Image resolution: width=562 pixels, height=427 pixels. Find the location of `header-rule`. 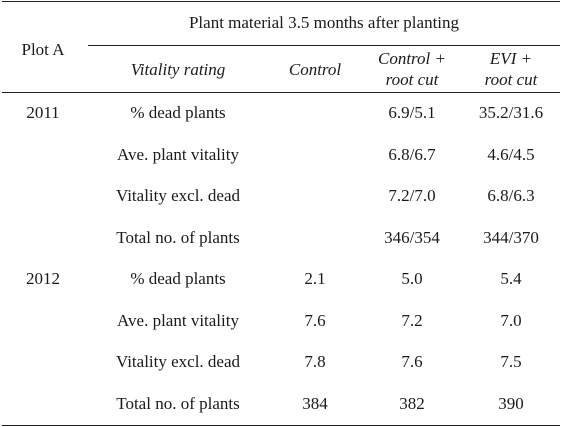

header-rule is located at coordinates (281, 92).